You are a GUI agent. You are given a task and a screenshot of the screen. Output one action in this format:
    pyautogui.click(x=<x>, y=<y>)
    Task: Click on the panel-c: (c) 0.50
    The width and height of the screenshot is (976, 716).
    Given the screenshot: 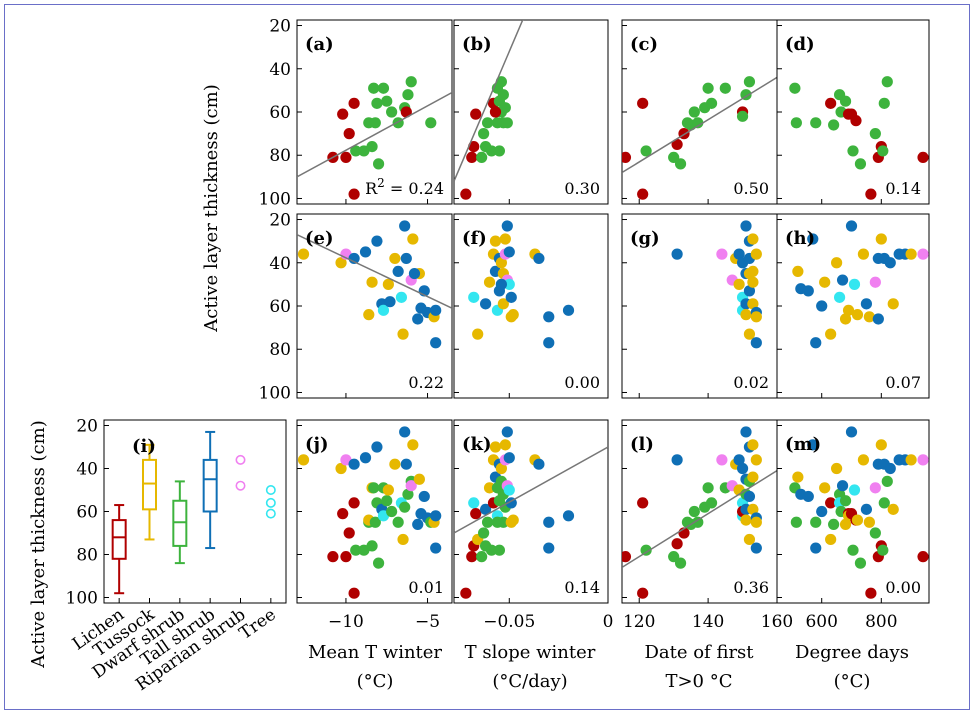 What is the action you would take?
    pyautogui.click(x=699, y=112)
    